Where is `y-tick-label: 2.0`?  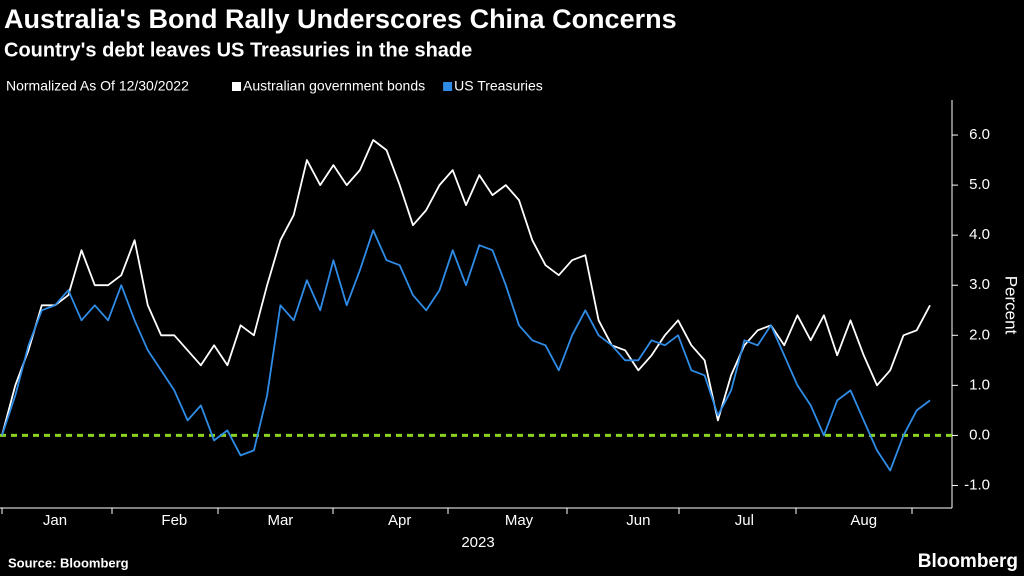 y-tick-label: 2.0 is located at coordinates (979, 334).